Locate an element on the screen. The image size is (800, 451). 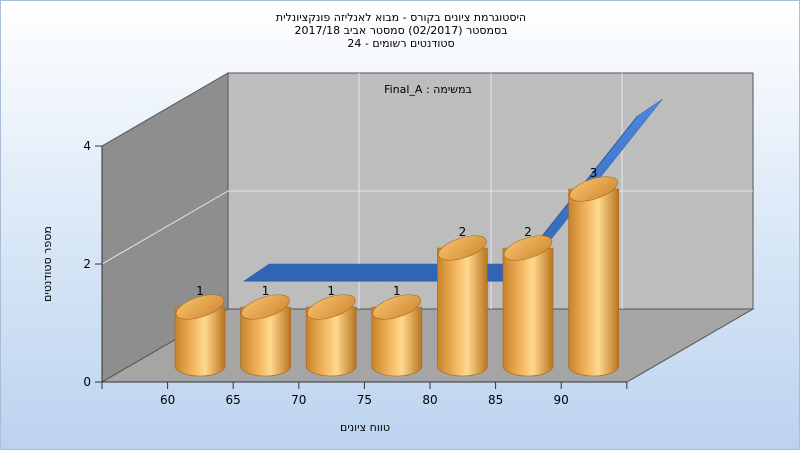
x-tick-label: 80 is located at coordinates (429, 400).